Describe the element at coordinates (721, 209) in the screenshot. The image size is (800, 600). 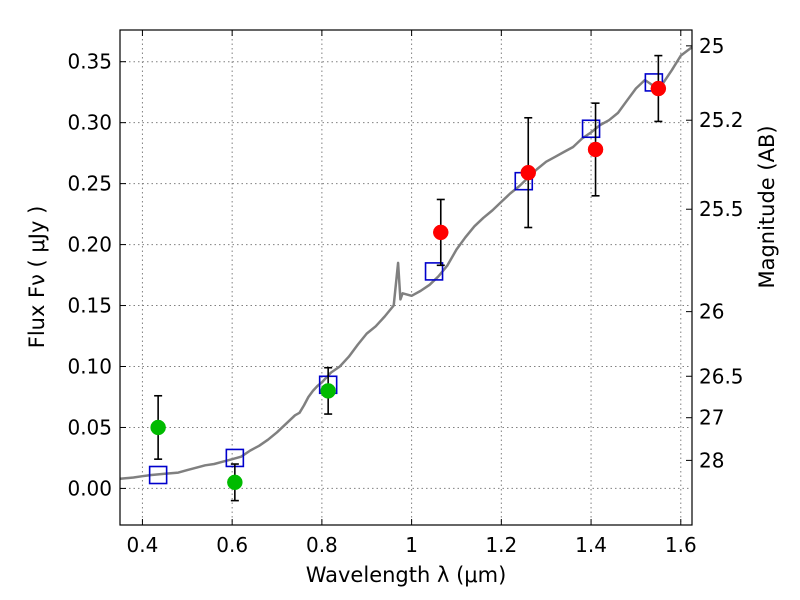
I see `y2-tick-label: 25.5` at that location.